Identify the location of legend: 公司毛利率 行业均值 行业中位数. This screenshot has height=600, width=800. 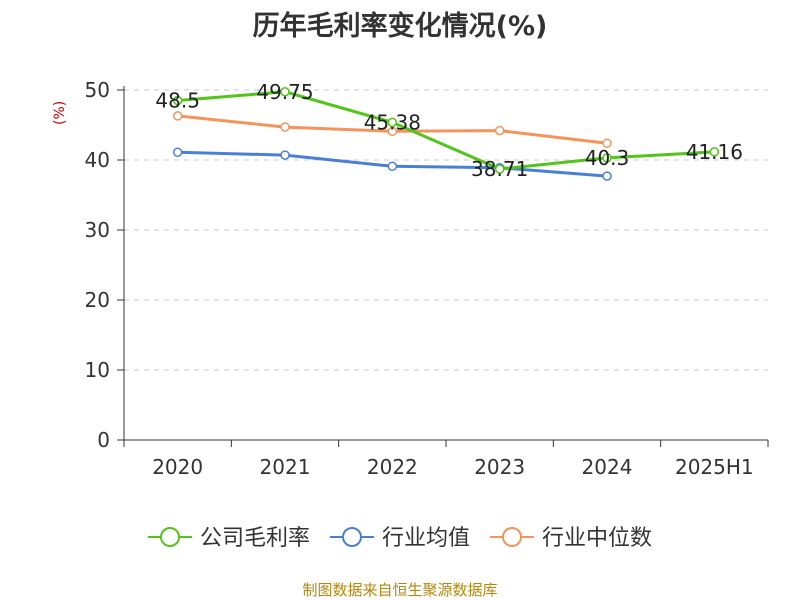
(400, 538).